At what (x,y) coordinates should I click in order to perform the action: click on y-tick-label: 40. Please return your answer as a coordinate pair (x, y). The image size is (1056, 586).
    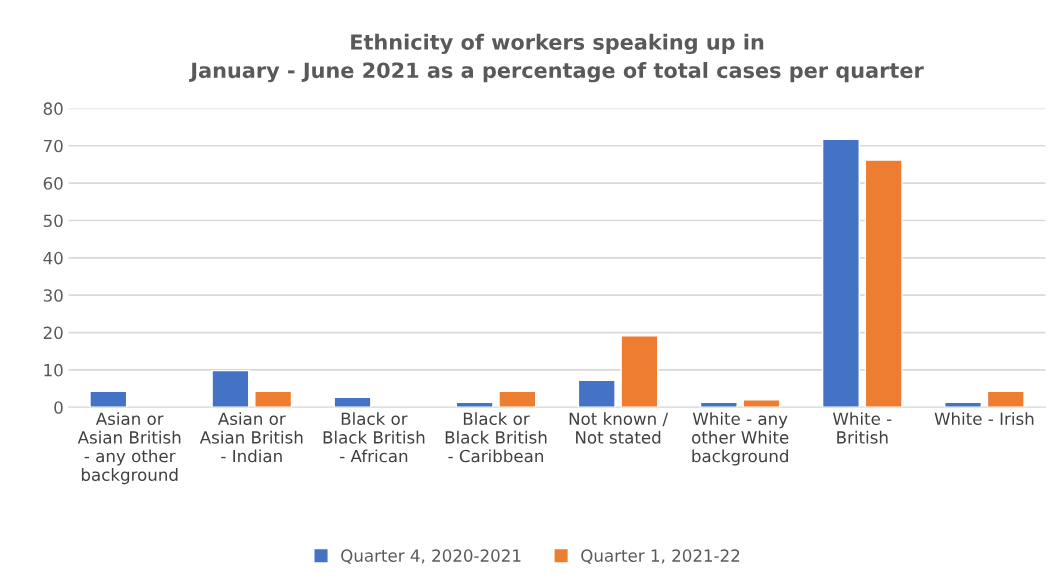
    Looking at the image, I should click on (53, 258).